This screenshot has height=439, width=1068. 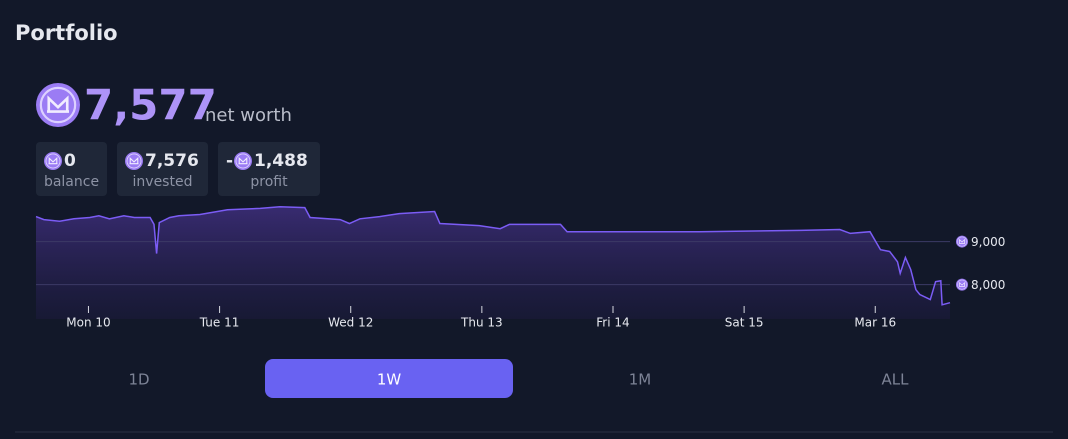 I want to click on range-button-active, so click(x=389, y=378).